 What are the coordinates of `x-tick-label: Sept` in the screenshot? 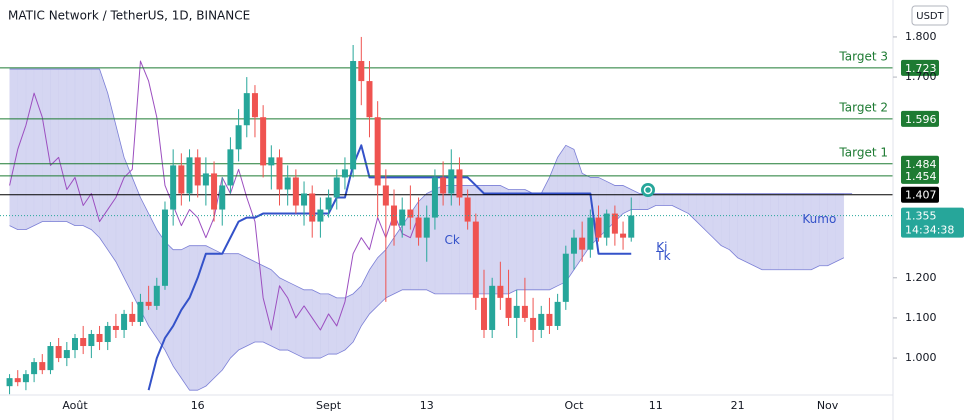 It's located at (329, 405).